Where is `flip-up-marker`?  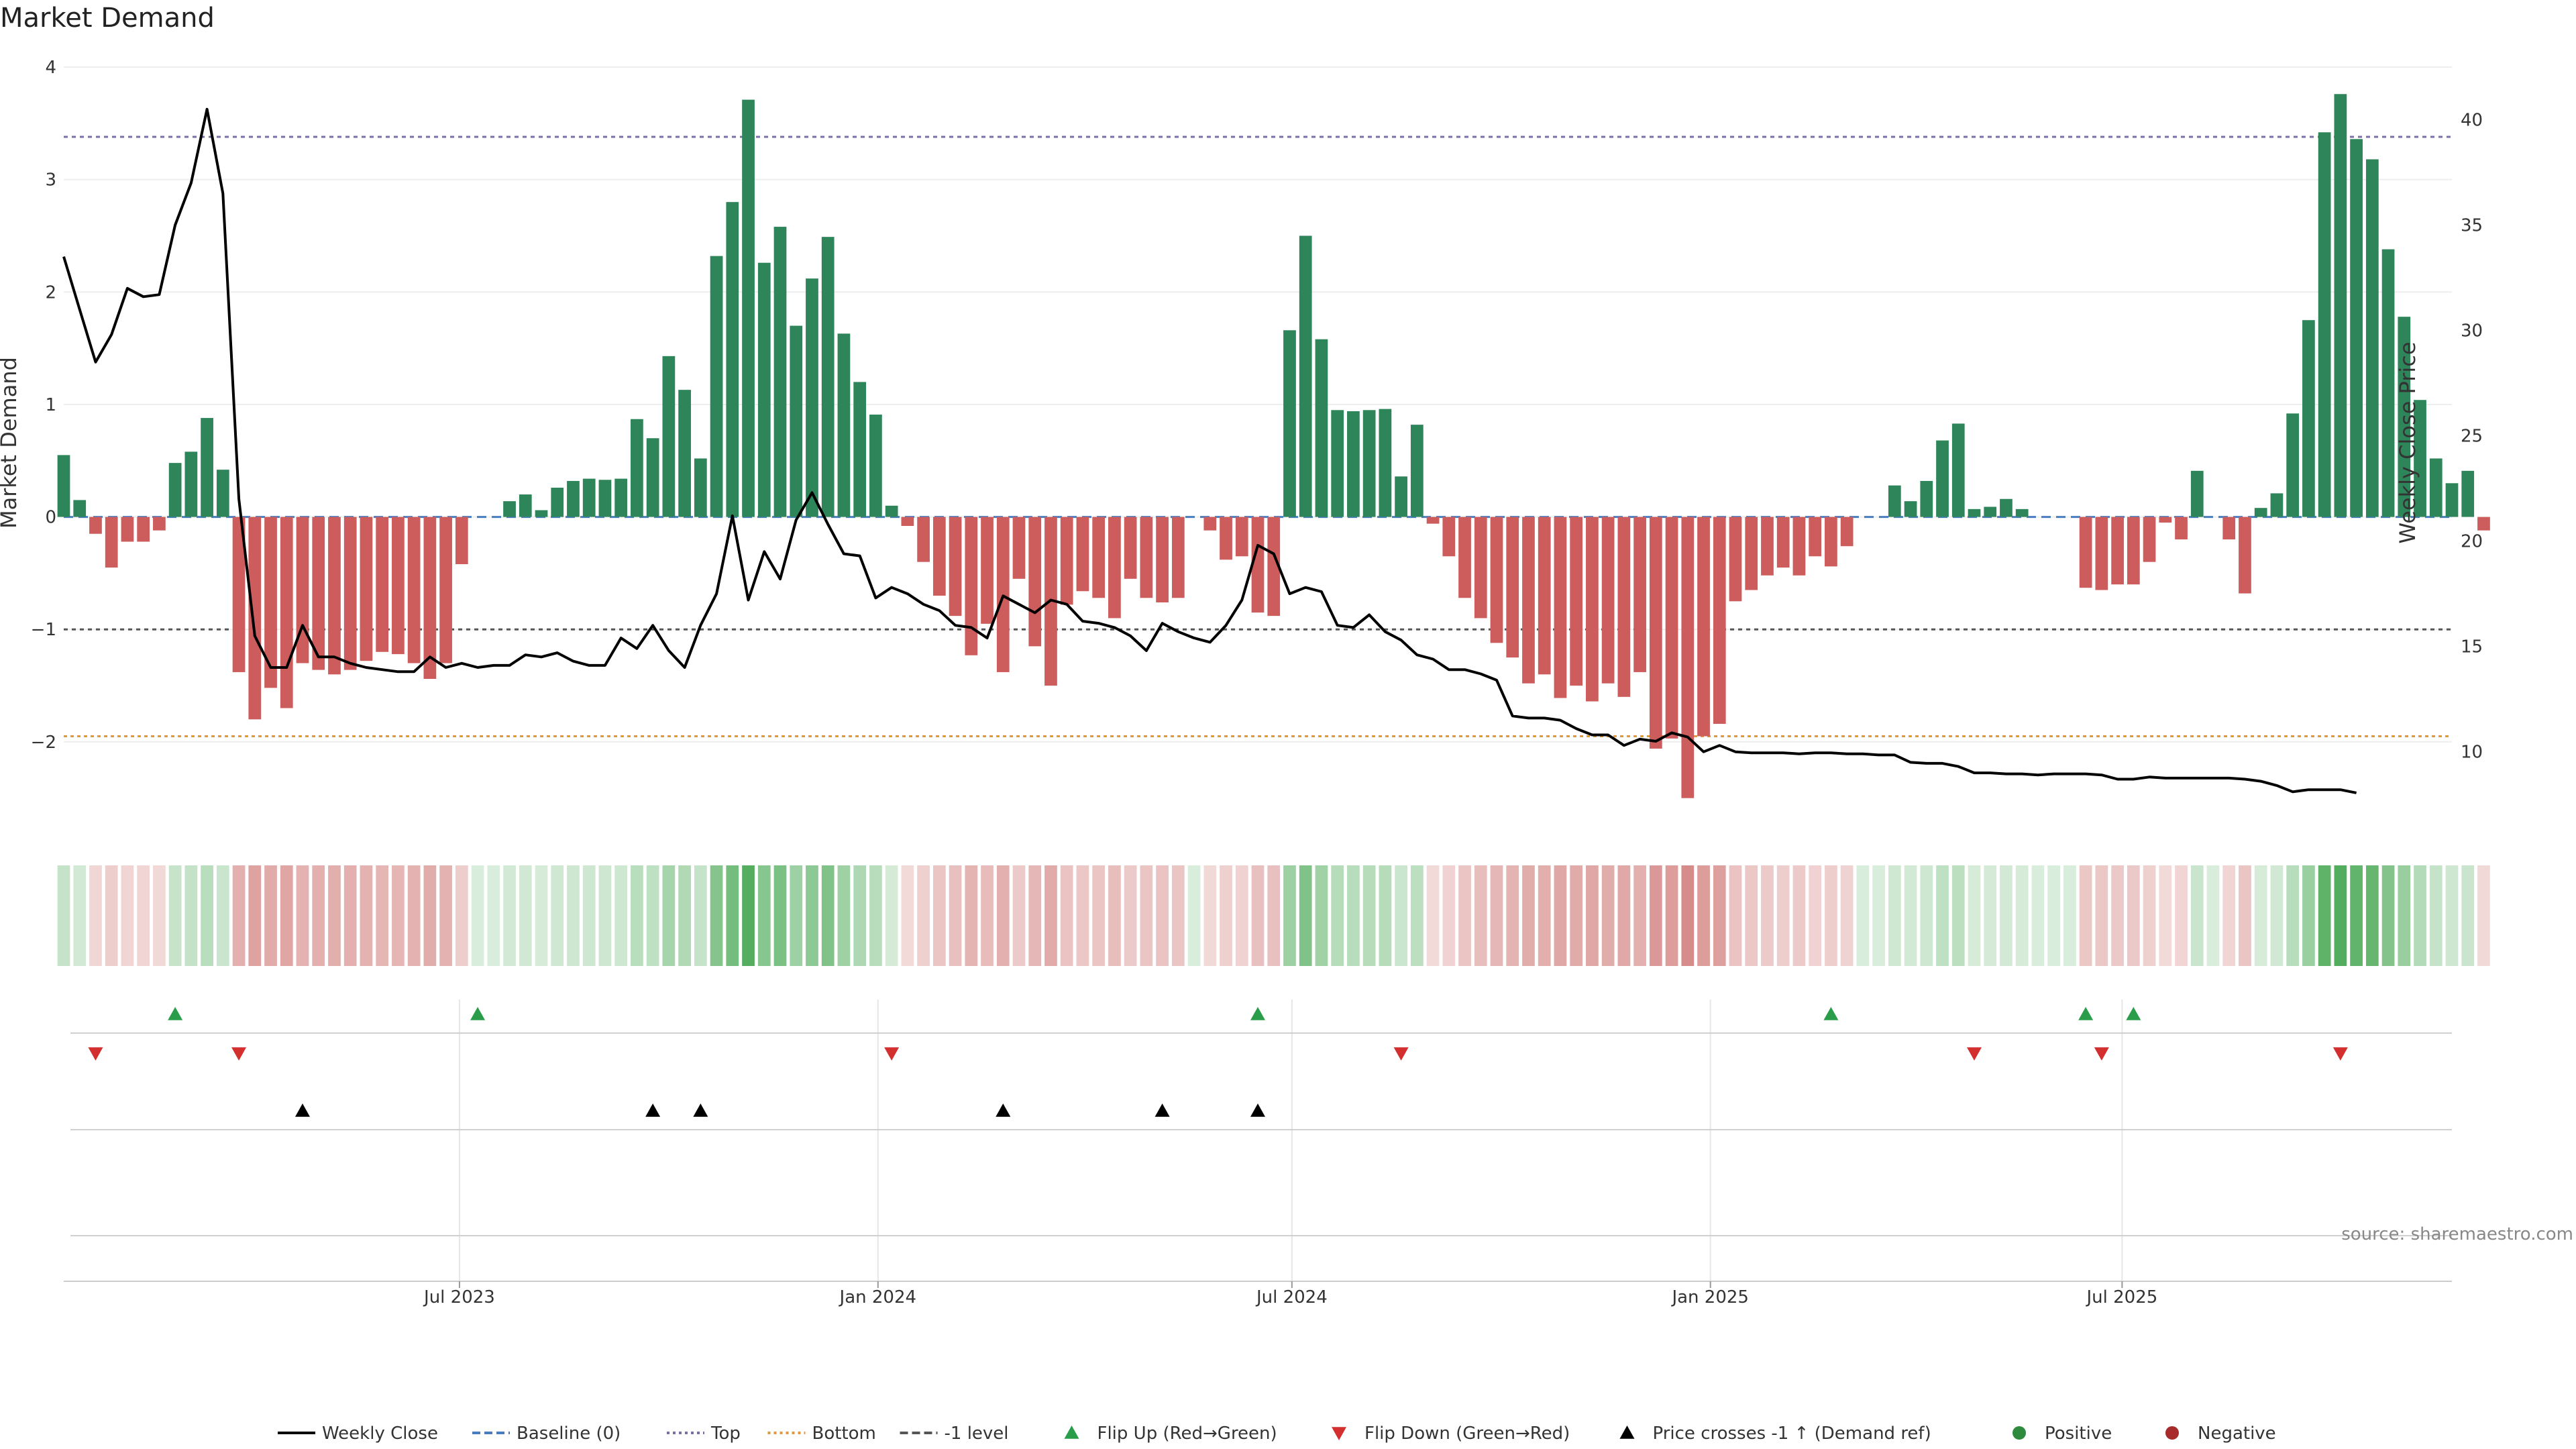
flip-up-marker is located at coordinates (2133, 1013).